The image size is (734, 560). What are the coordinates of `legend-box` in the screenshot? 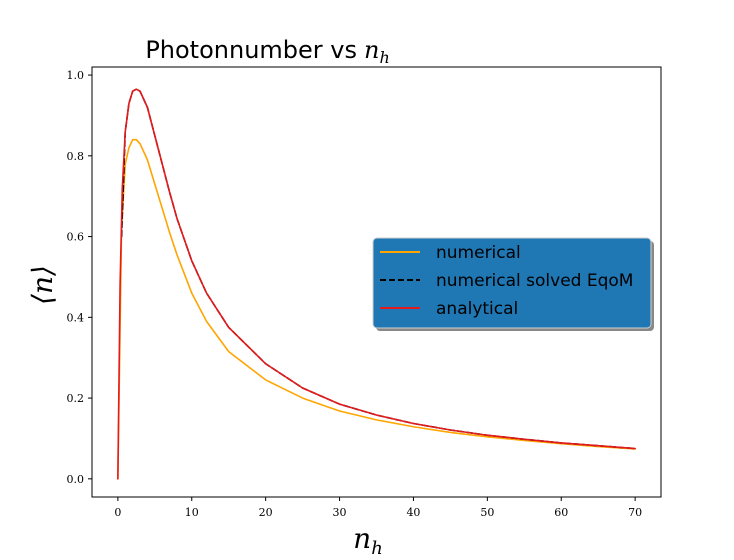 It's located at (512, 283).